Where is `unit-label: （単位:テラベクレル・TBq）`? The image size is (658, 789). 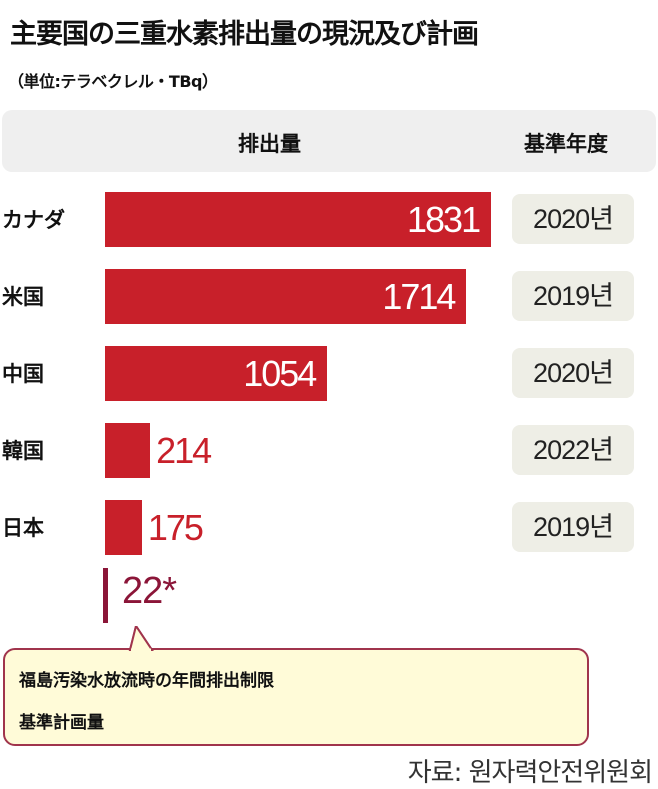 unit-label: （単位:テラベクレル・TBq） is located at coordinates (113, 81).